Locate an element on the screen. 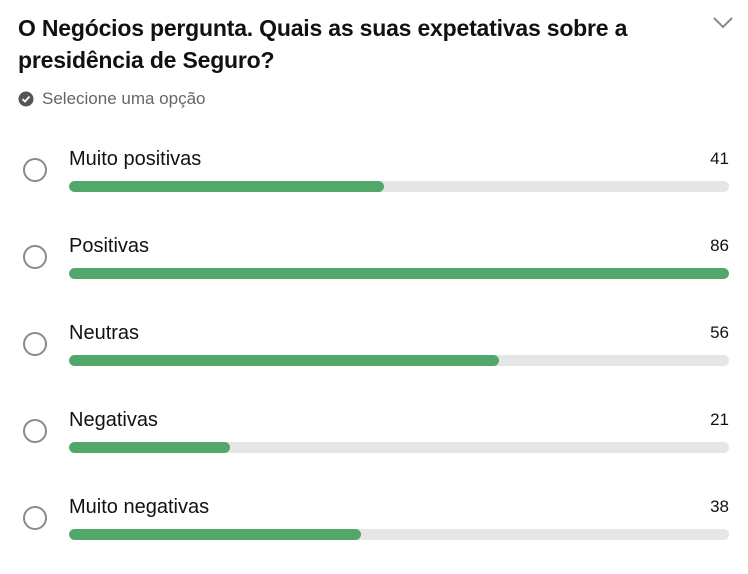 The height and width of the screenshot is (574, 748). option-label: Positivas is located at coordinates (109, 246).